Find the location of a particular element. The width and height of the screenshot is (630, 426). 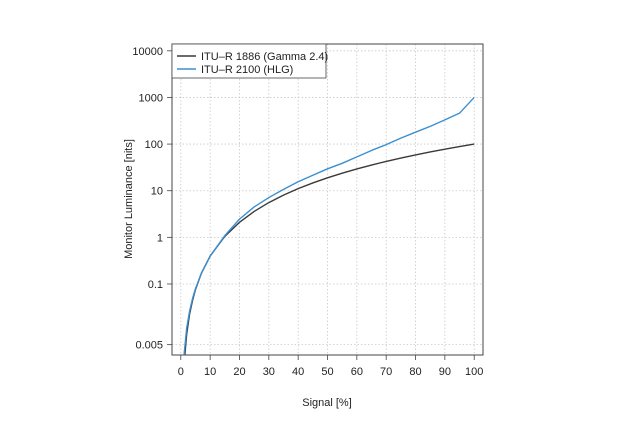

y-tick-label: 1000 is located at coordinates (151, 98).